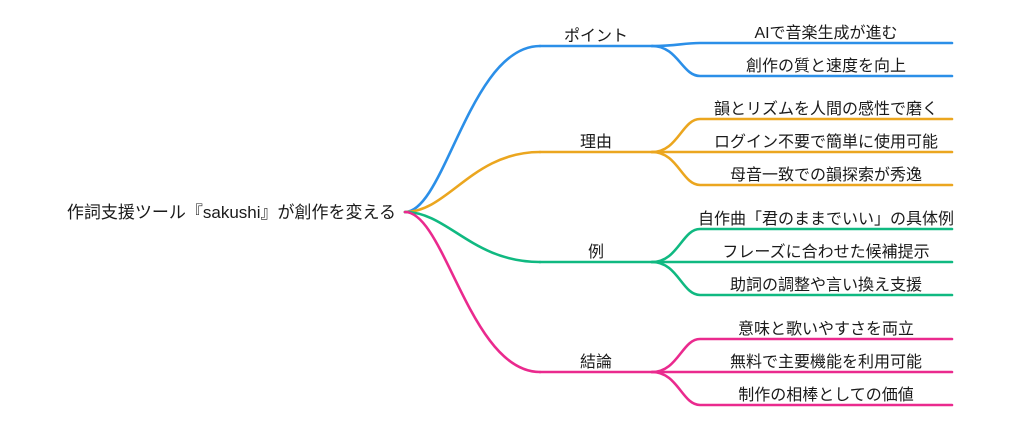 Image resolution: width=1024 pixels, height=425 pixels. Describe the element at coordinates (826, 142) in the screenshot. I see `leaf-label-reason-2: ログイン不要で簡単に使用可能` at that location.